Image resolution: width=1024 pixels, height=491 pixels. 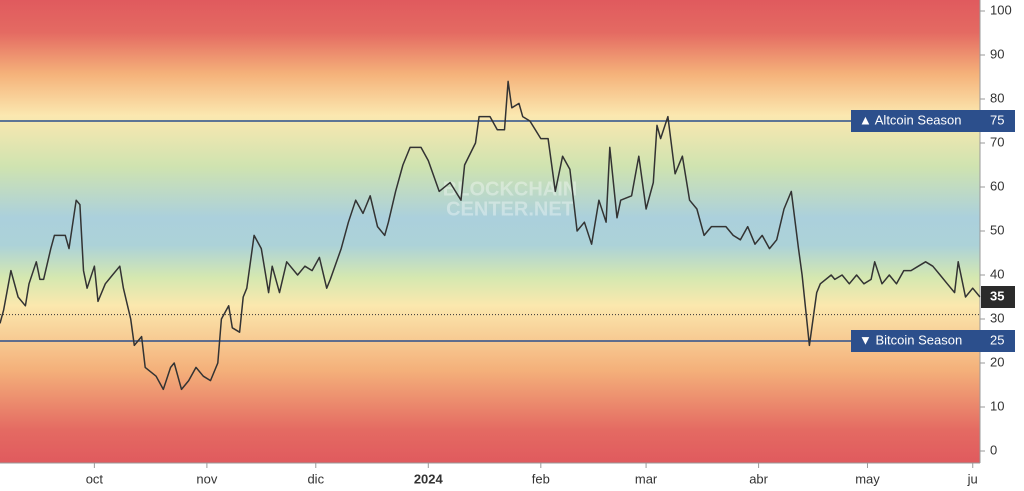 What do you see at coordinates (997, 361) in the screenshot?
I see `y-tick-label: 20` at bounding box center [997, 361].